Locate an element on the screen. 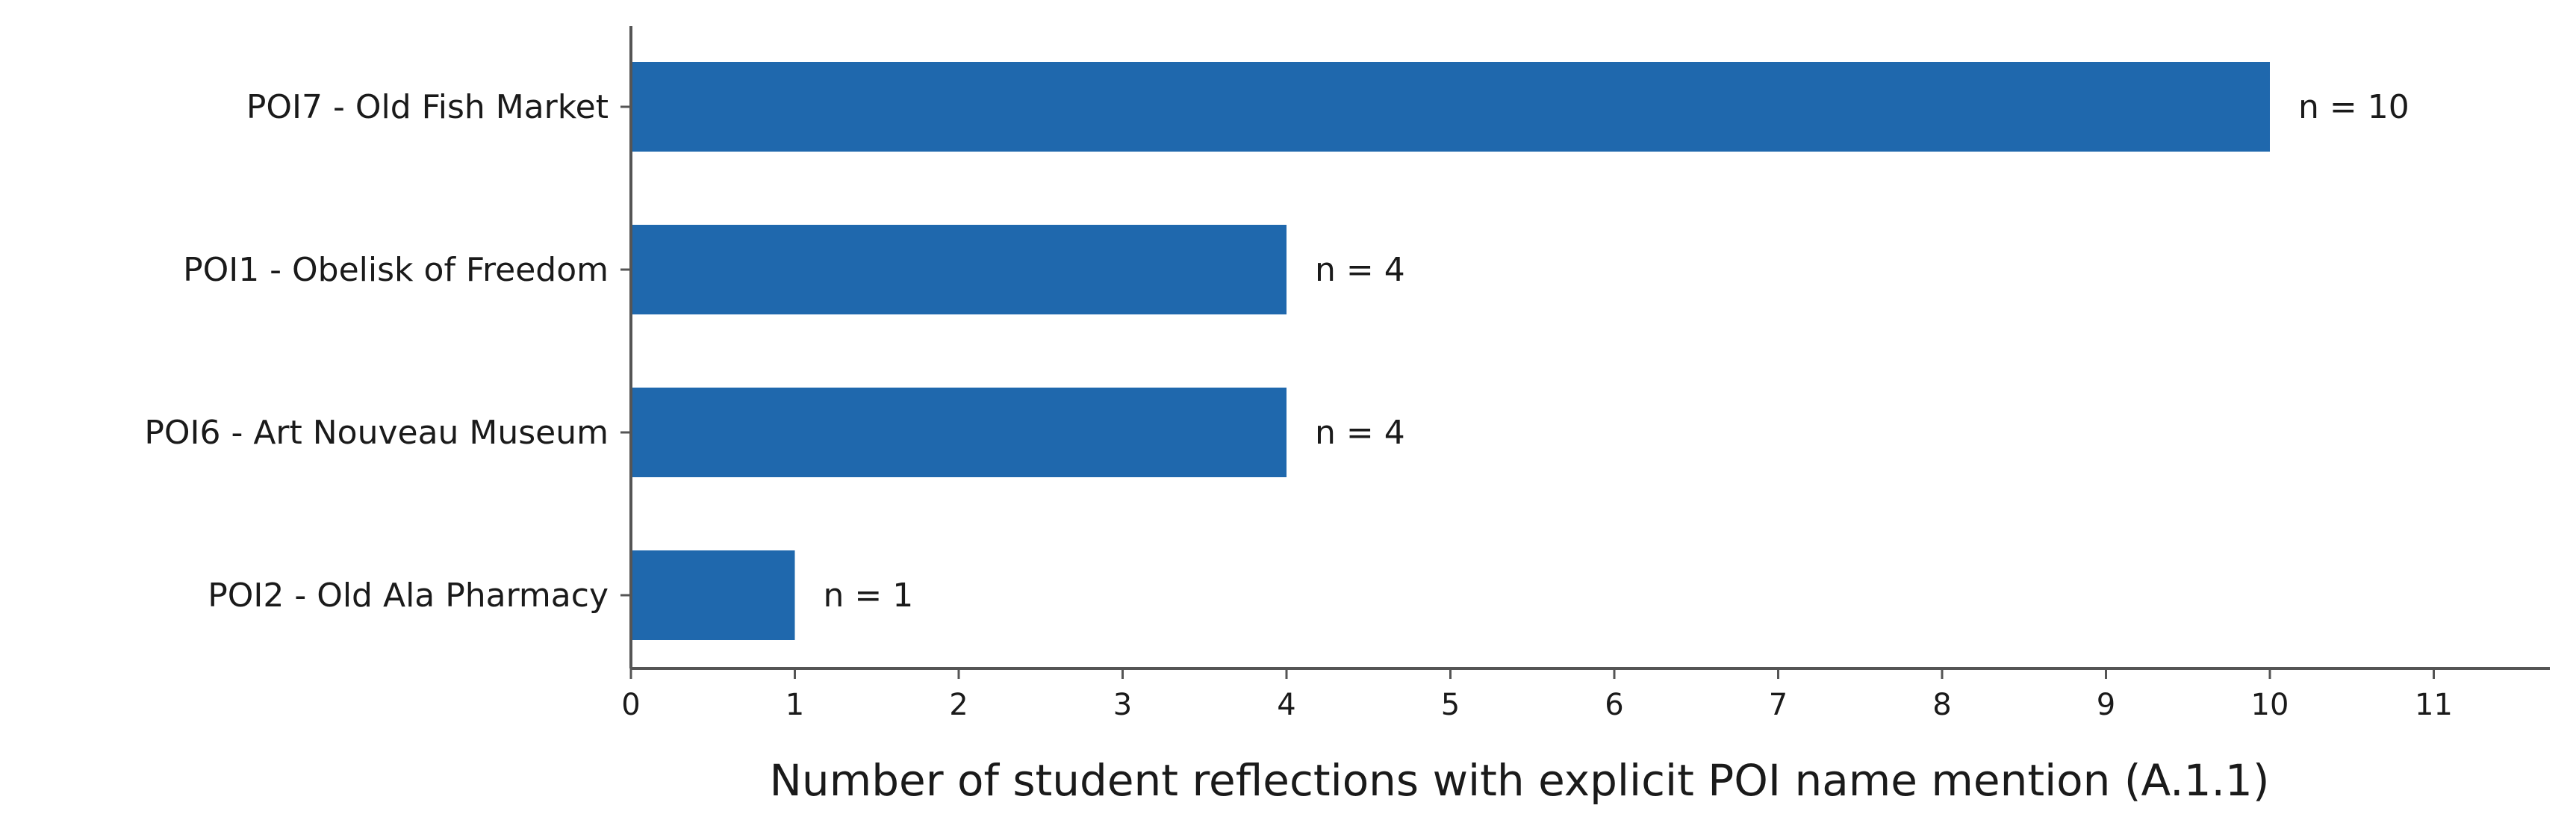 Image resolution: width=2576 pixels, height=823 pixels. bar-poi6 is located at coordinates (959, 432).